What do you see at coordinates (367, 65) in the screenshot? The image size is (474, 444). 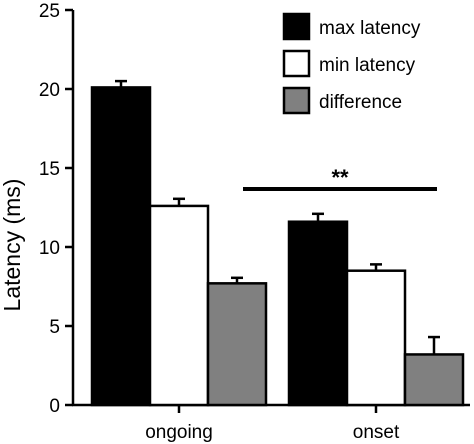 I see `legend-label-min-latency: min latency` at bounding box center [367, 65].